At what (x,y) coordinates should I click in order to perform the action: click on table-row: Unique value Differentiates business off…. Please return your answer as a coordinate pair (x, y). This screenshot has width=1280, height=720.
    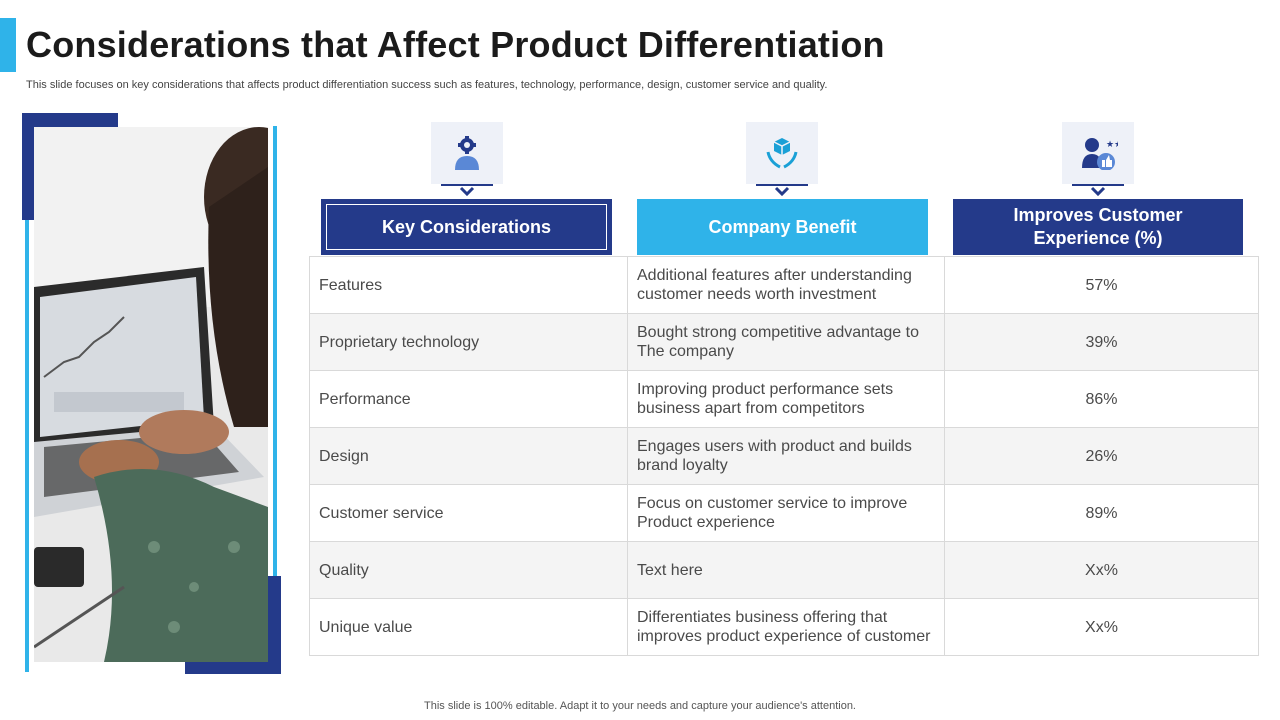
    Looking at the image, I should click on (784, 627).